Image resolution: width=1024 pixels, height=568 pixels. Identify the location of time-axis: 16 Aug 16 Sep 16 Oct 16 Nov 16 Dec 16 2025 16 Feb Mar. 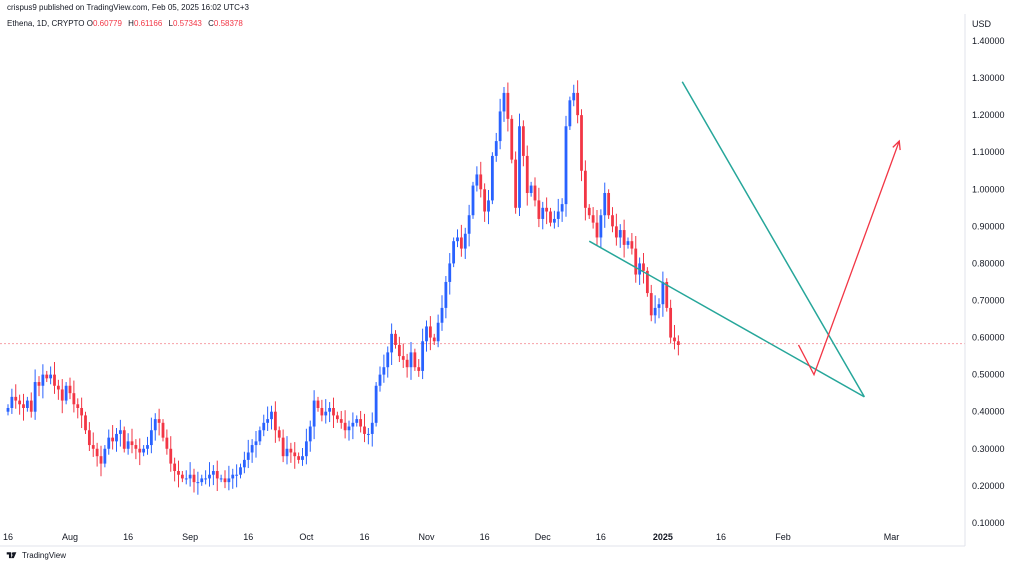
(451, 537).